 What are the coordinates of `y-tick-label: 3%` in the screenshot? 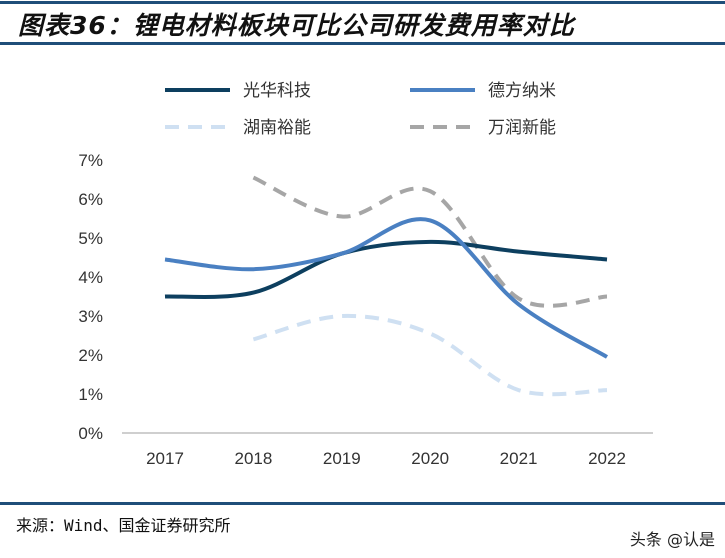 It's located at (90, 316).